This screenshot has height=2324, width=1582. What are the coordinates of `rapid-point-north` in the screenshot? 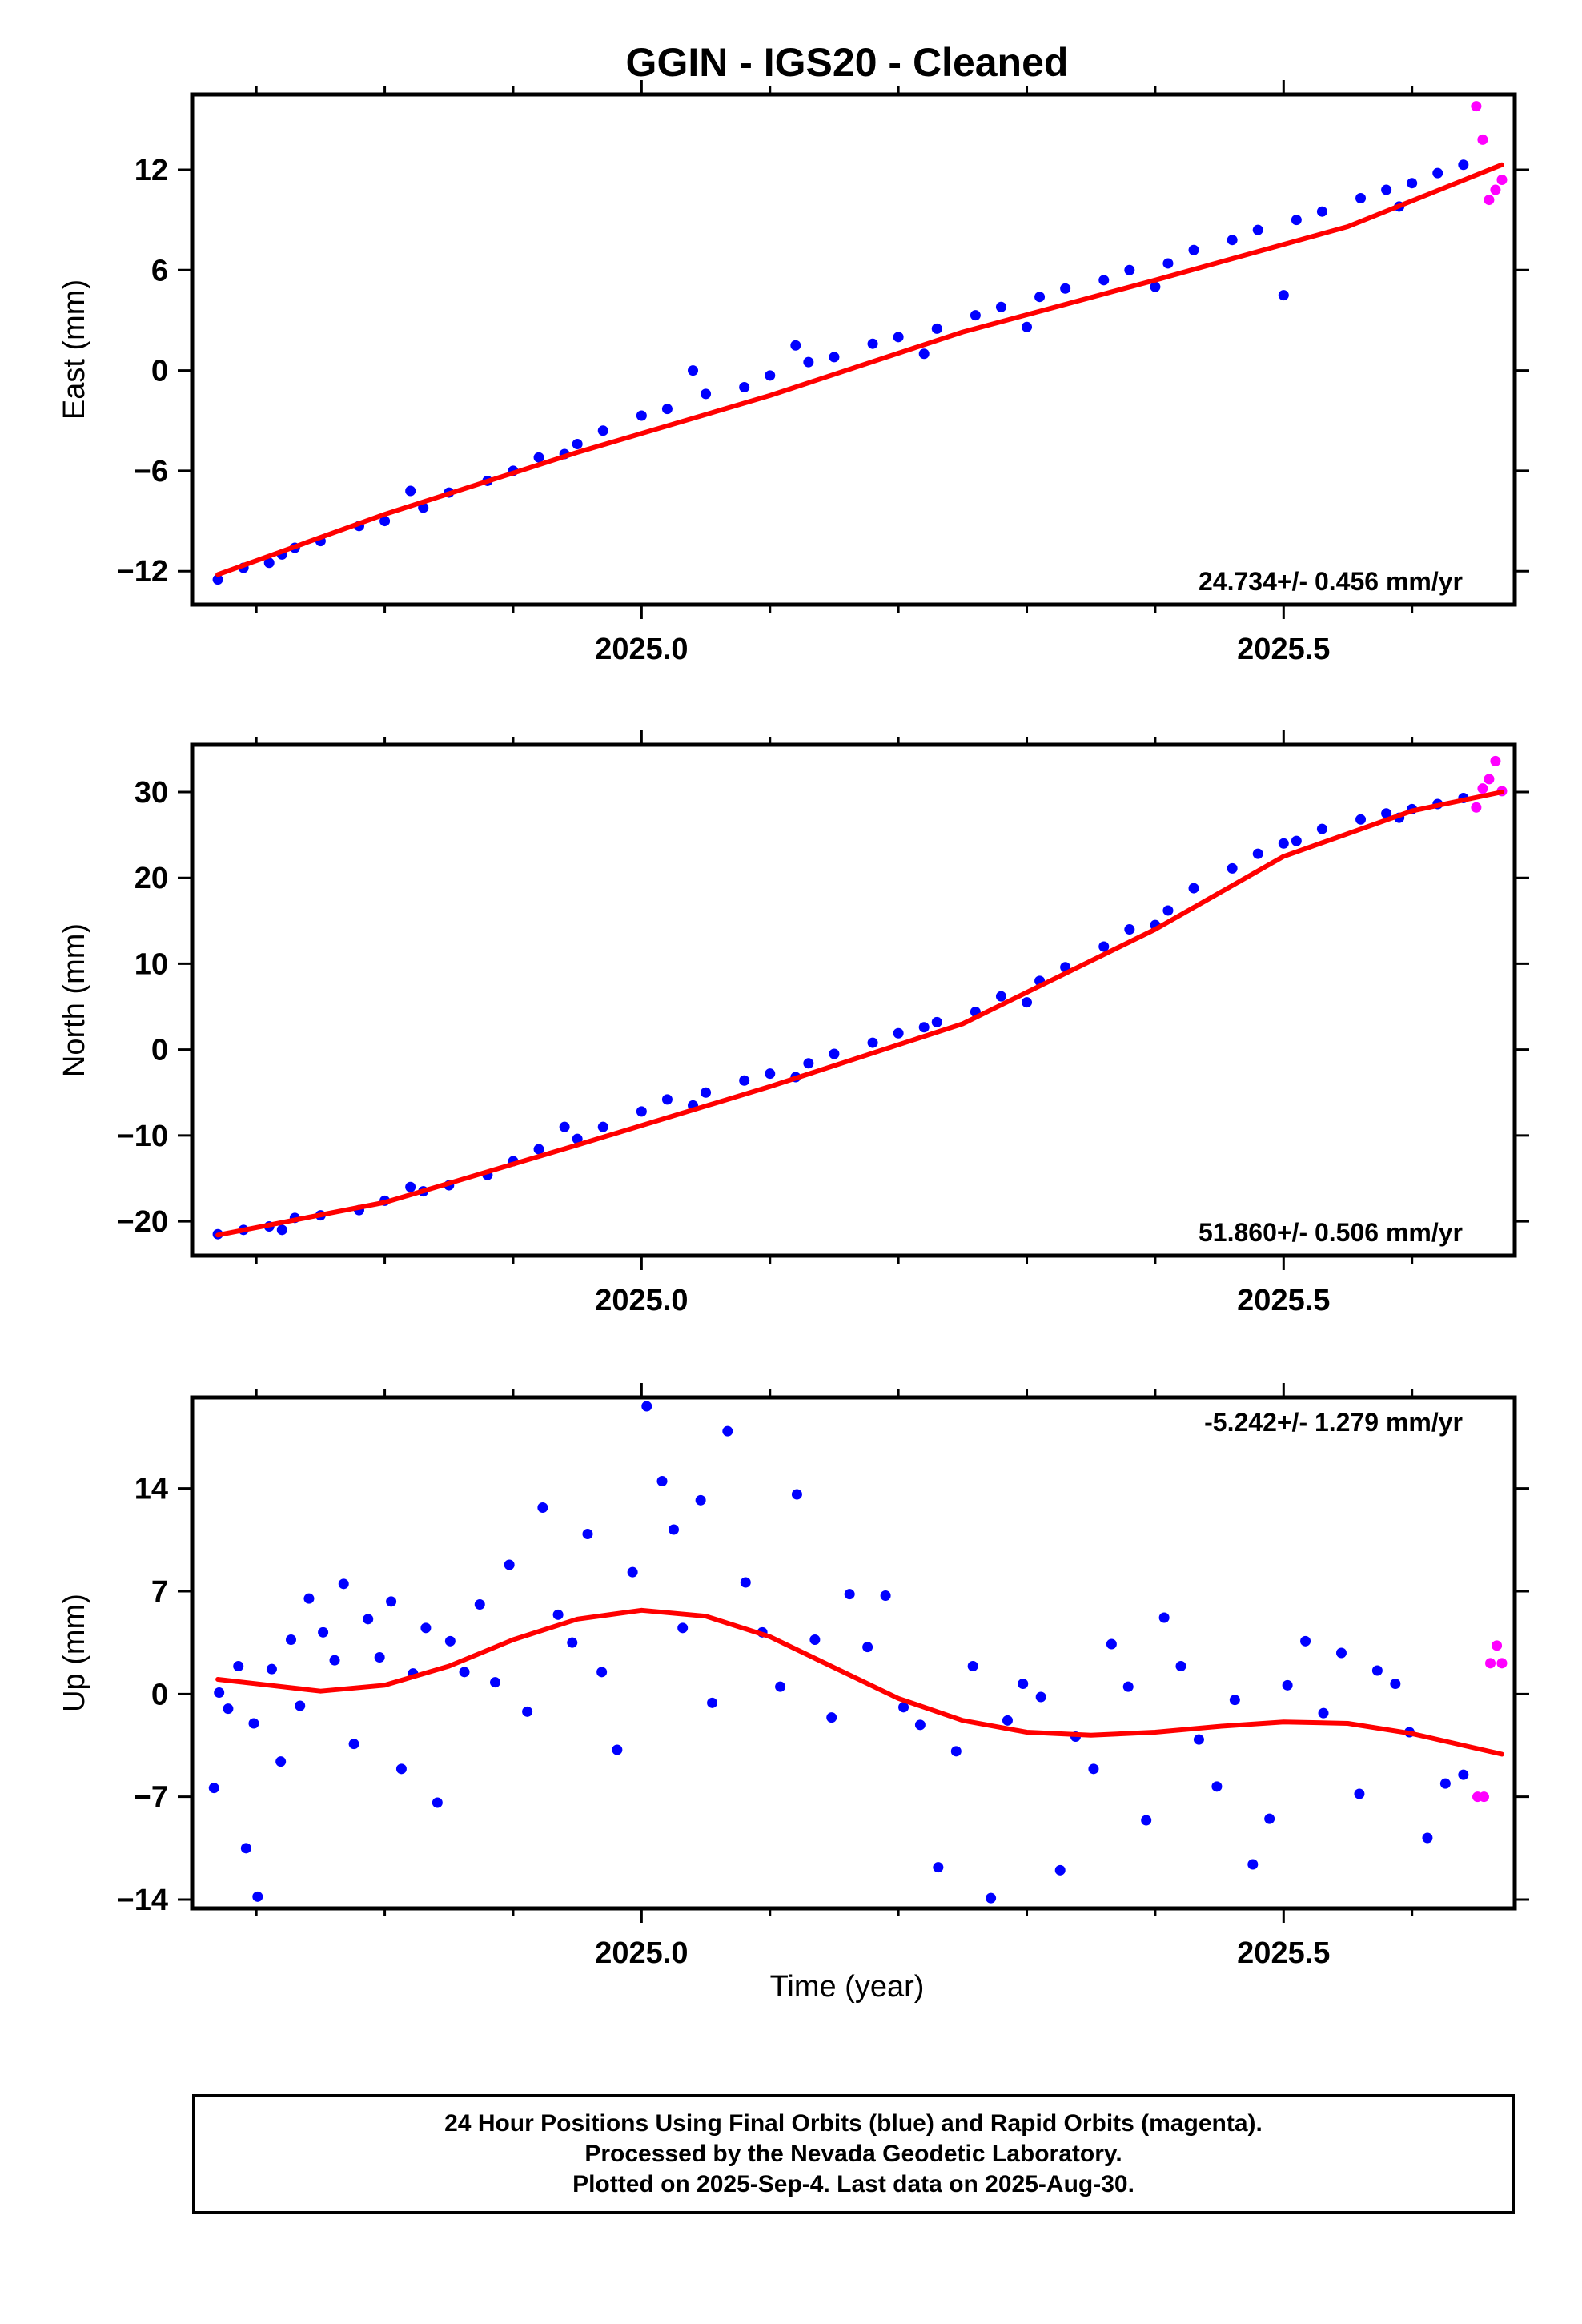 It's located at (1490, 779).